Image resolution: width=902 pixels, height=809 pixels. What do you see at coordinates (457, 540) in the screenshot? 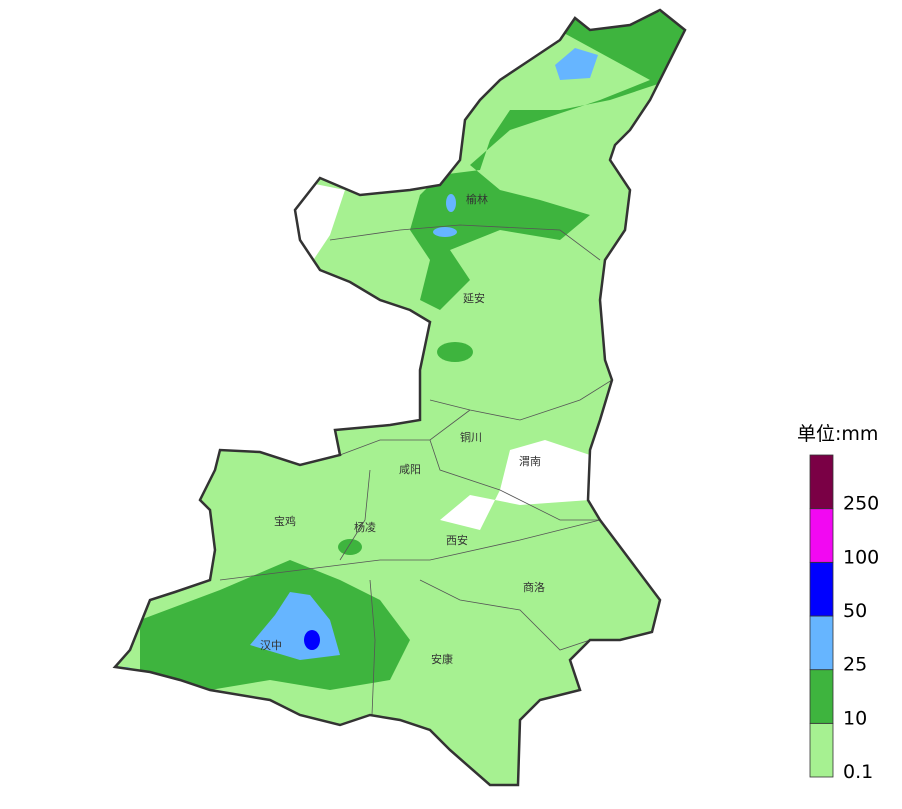
I see `city-label: 西安` at bounding box center [457, 540].